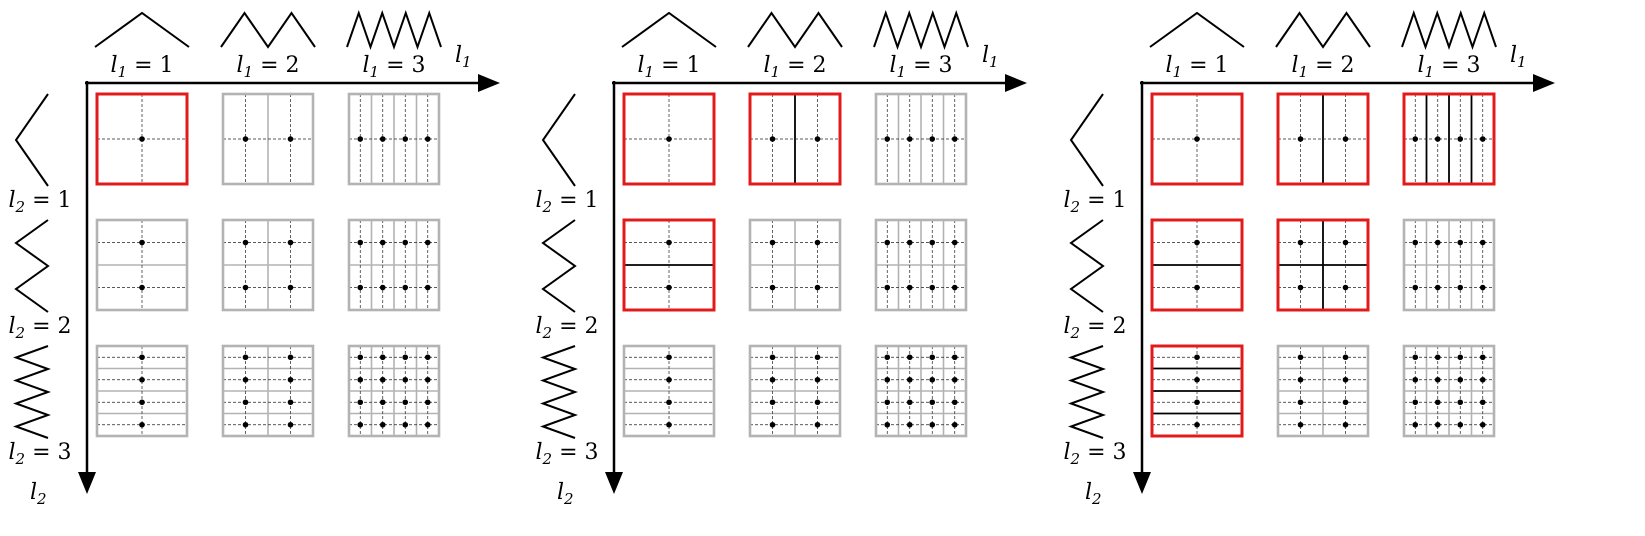 This screenshot has width=1645, height=536. I want to click on l2-axis-arrowhead, so click(614, 483).